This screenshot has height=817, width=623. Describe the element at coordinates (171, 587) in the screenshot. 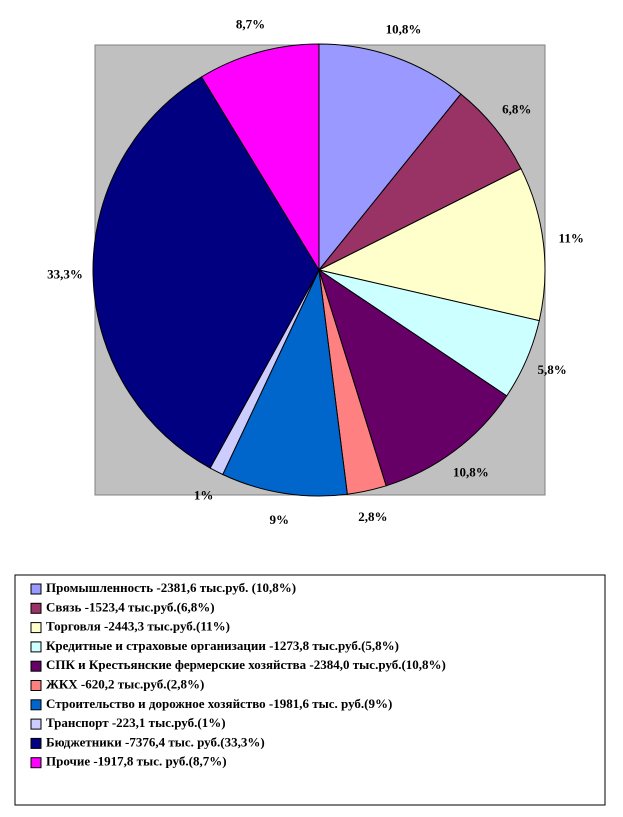

I see `legend-label: Промышленность -2381,6 тыс.руб. (10,8%)` at that location.